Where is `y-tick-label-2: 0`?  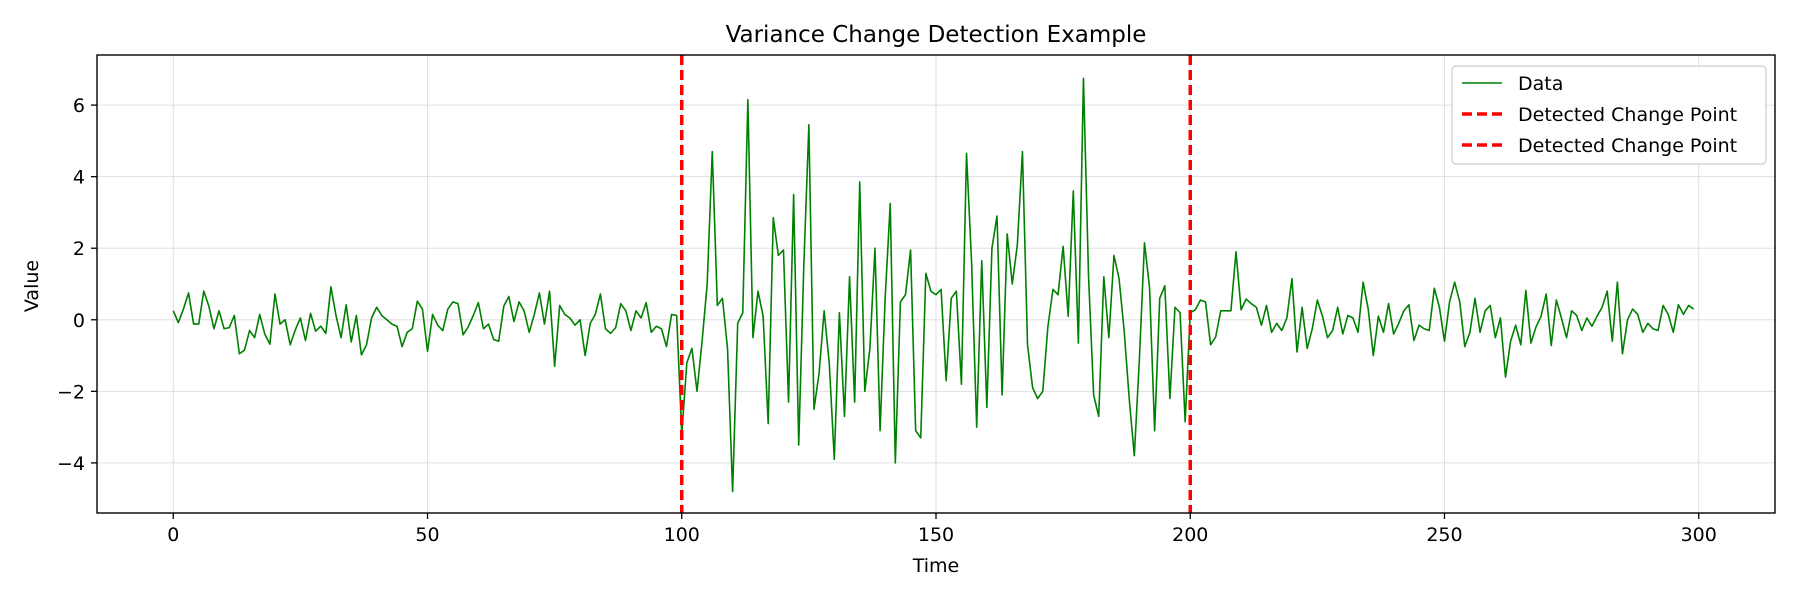 y-tick-label-2: 0 is located at coordinates (79, 321).